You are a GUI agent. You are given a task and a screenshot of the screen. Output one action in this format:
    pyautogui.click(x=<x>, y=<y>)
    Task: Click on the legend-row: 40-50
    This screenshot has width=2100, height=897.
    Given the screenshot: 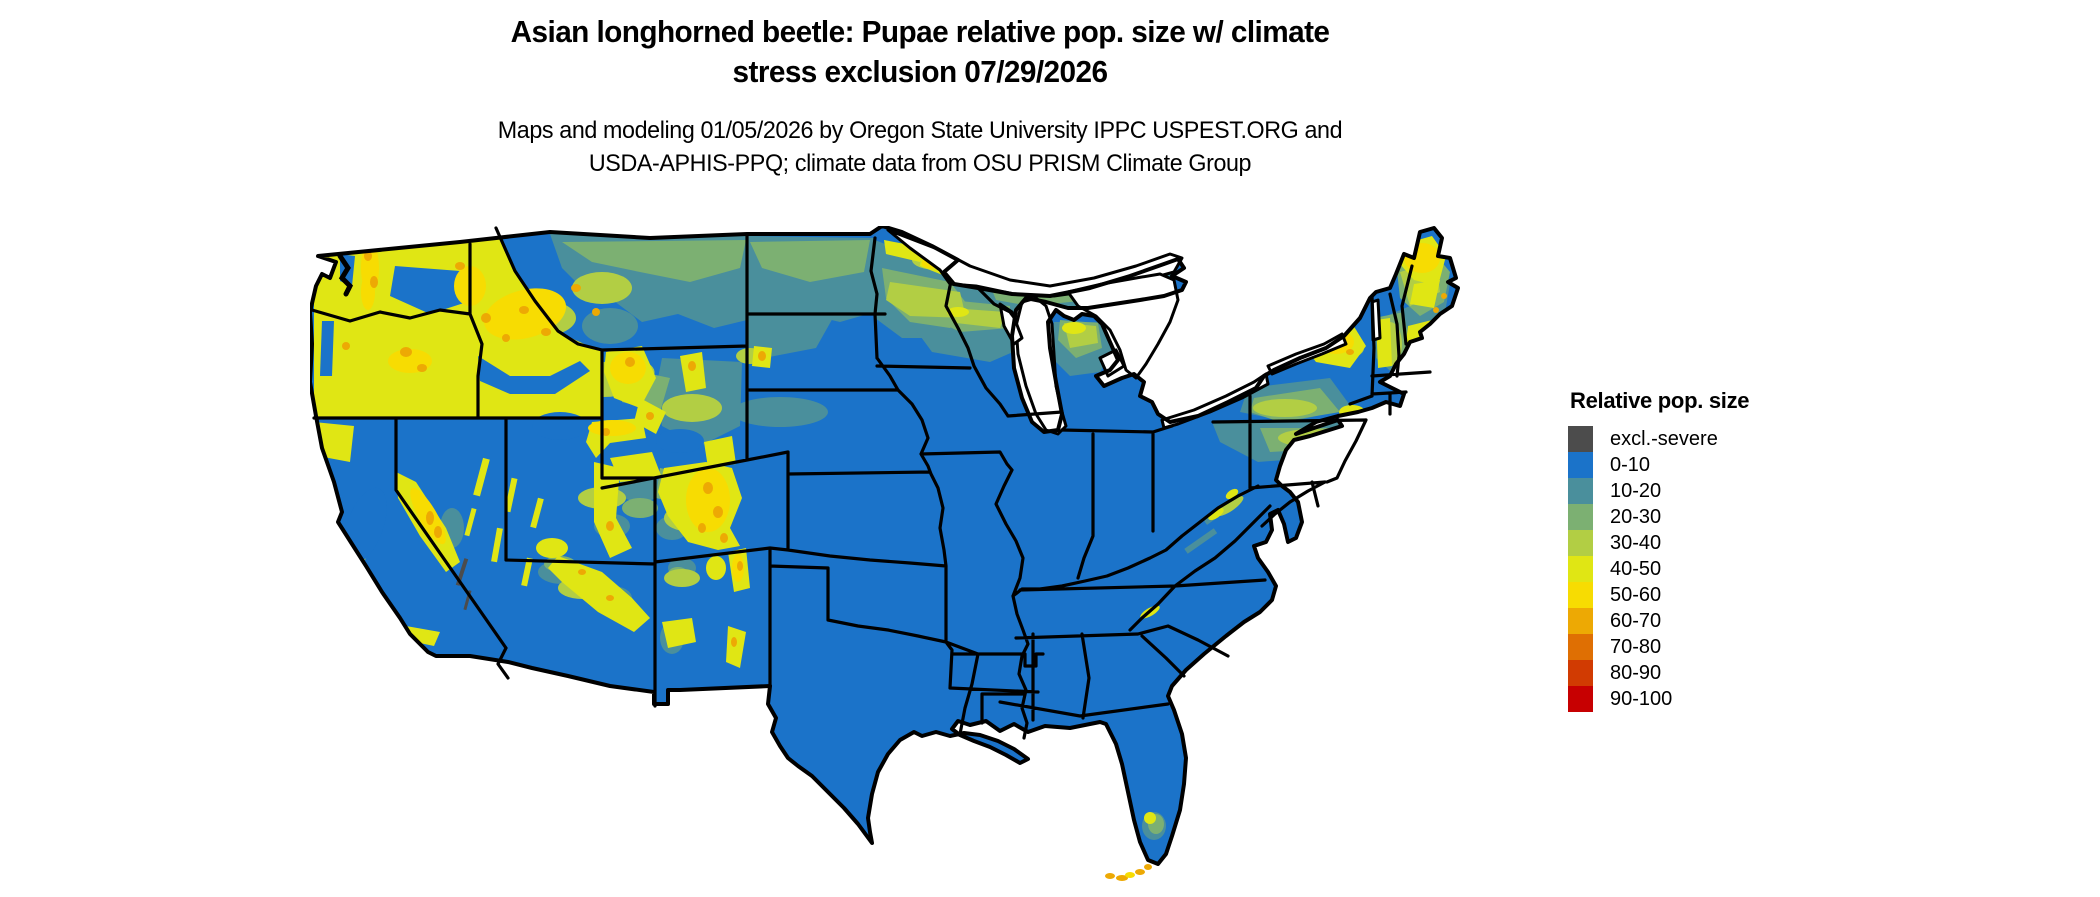 What is the action you would take?
    pyautogui.click(x=1698, y=569)
    